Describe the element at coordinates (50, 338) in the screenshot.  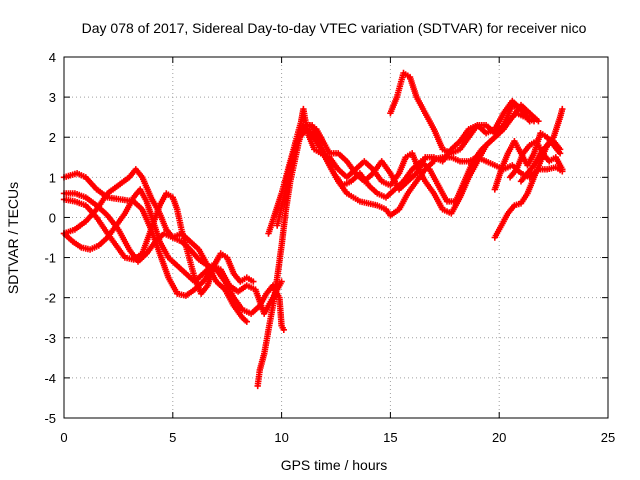
I see `y-tick-label: -3` at that location.